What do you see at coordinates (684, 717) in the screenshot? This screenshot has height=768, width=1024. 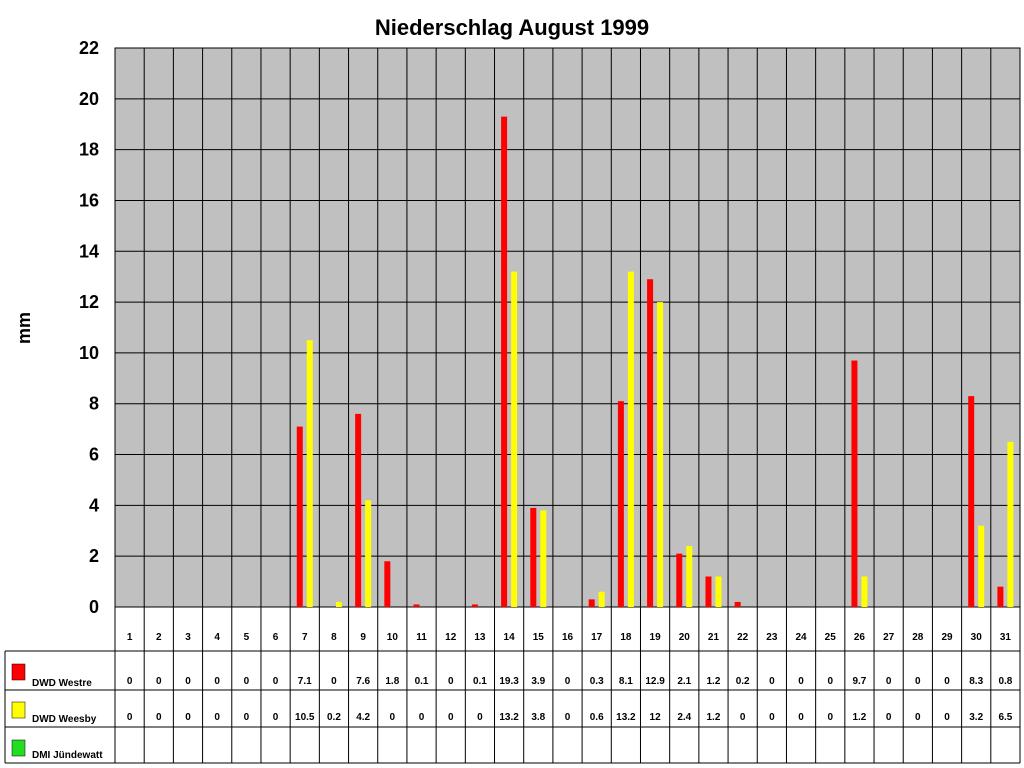 I see `data-label: 2.4` at bounding box center [684, 717].